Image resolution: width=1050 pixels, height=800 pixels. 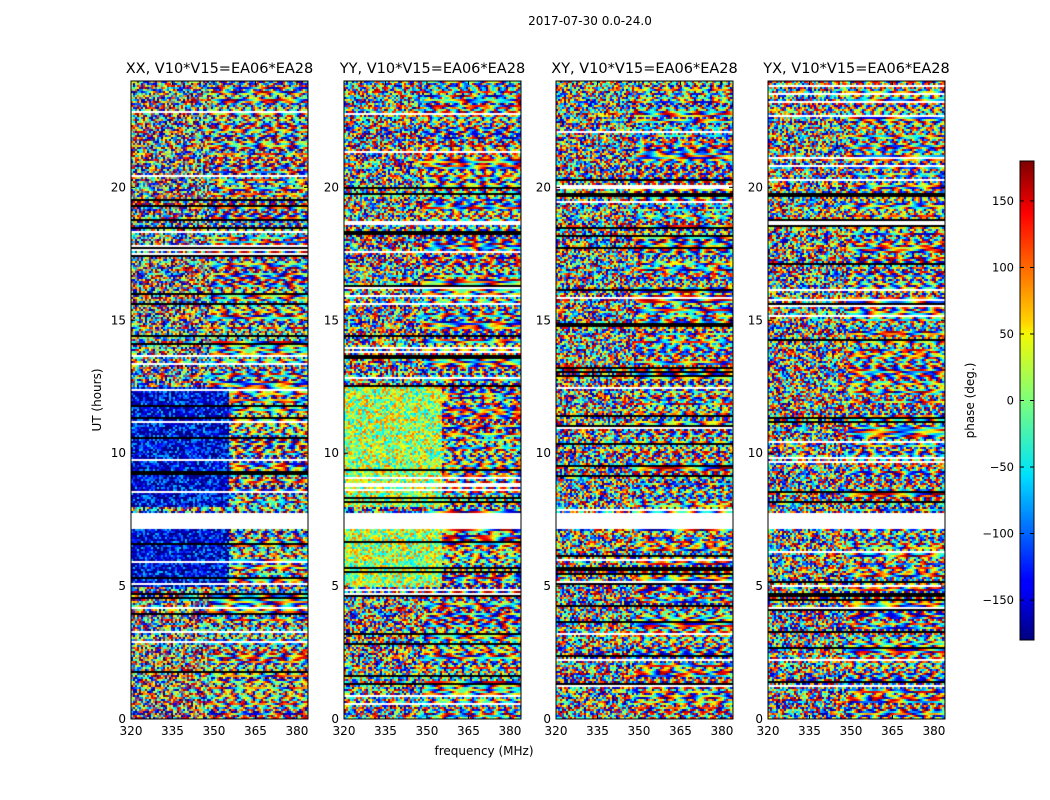 I want to click on colorbar-tick-label: 150, so click(x=1003, y=201).